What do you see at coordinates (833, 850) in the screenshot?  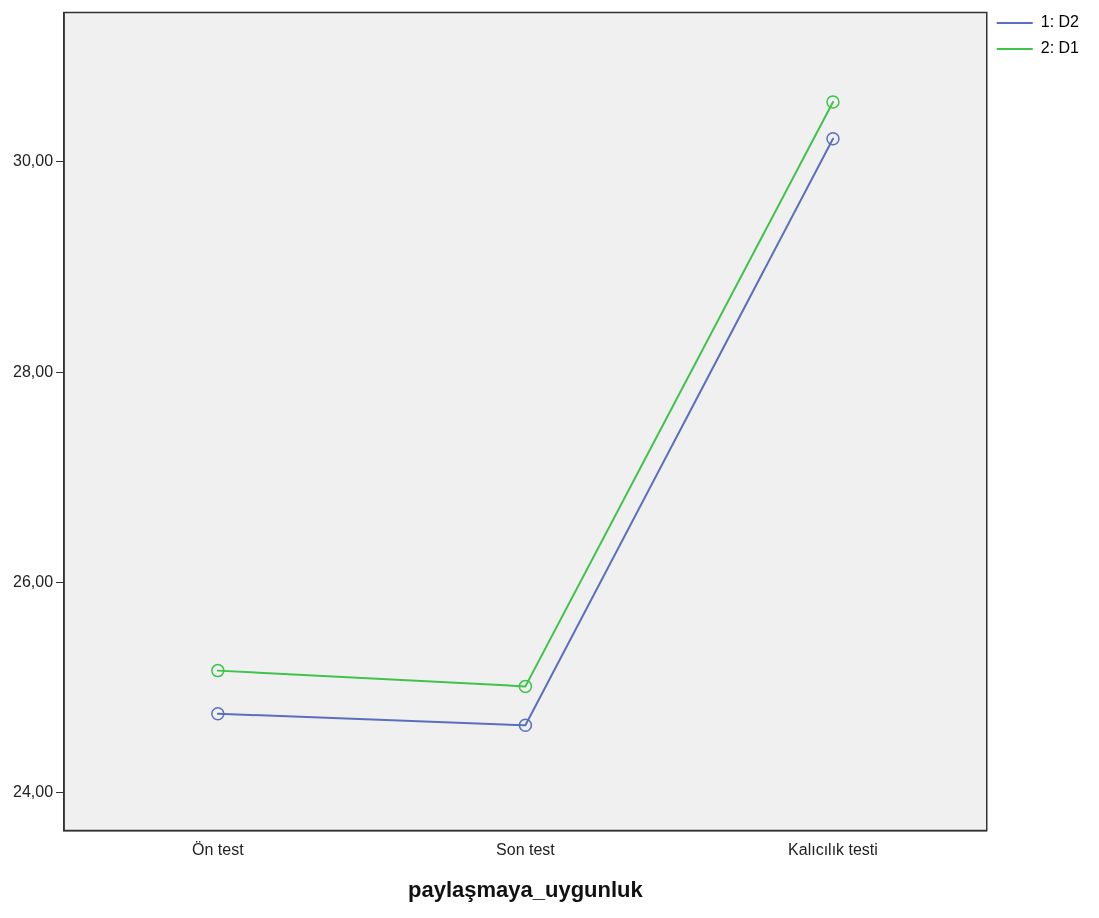 I see `x-tick-label: Kalıcılık testi` at bounding box center [833, 850].